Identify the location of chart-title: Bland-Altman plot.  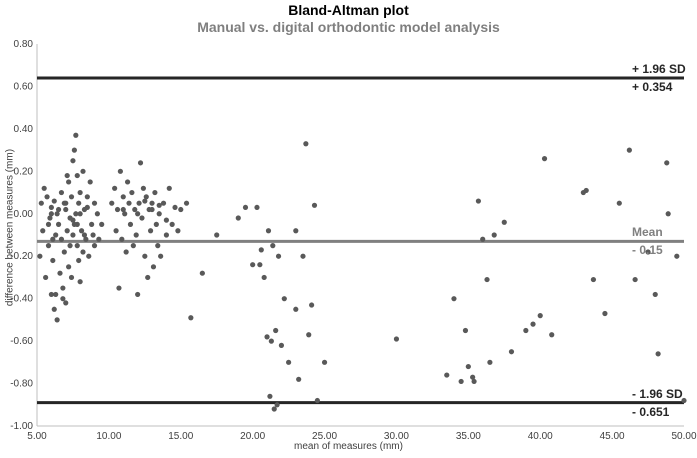
(348, 10).